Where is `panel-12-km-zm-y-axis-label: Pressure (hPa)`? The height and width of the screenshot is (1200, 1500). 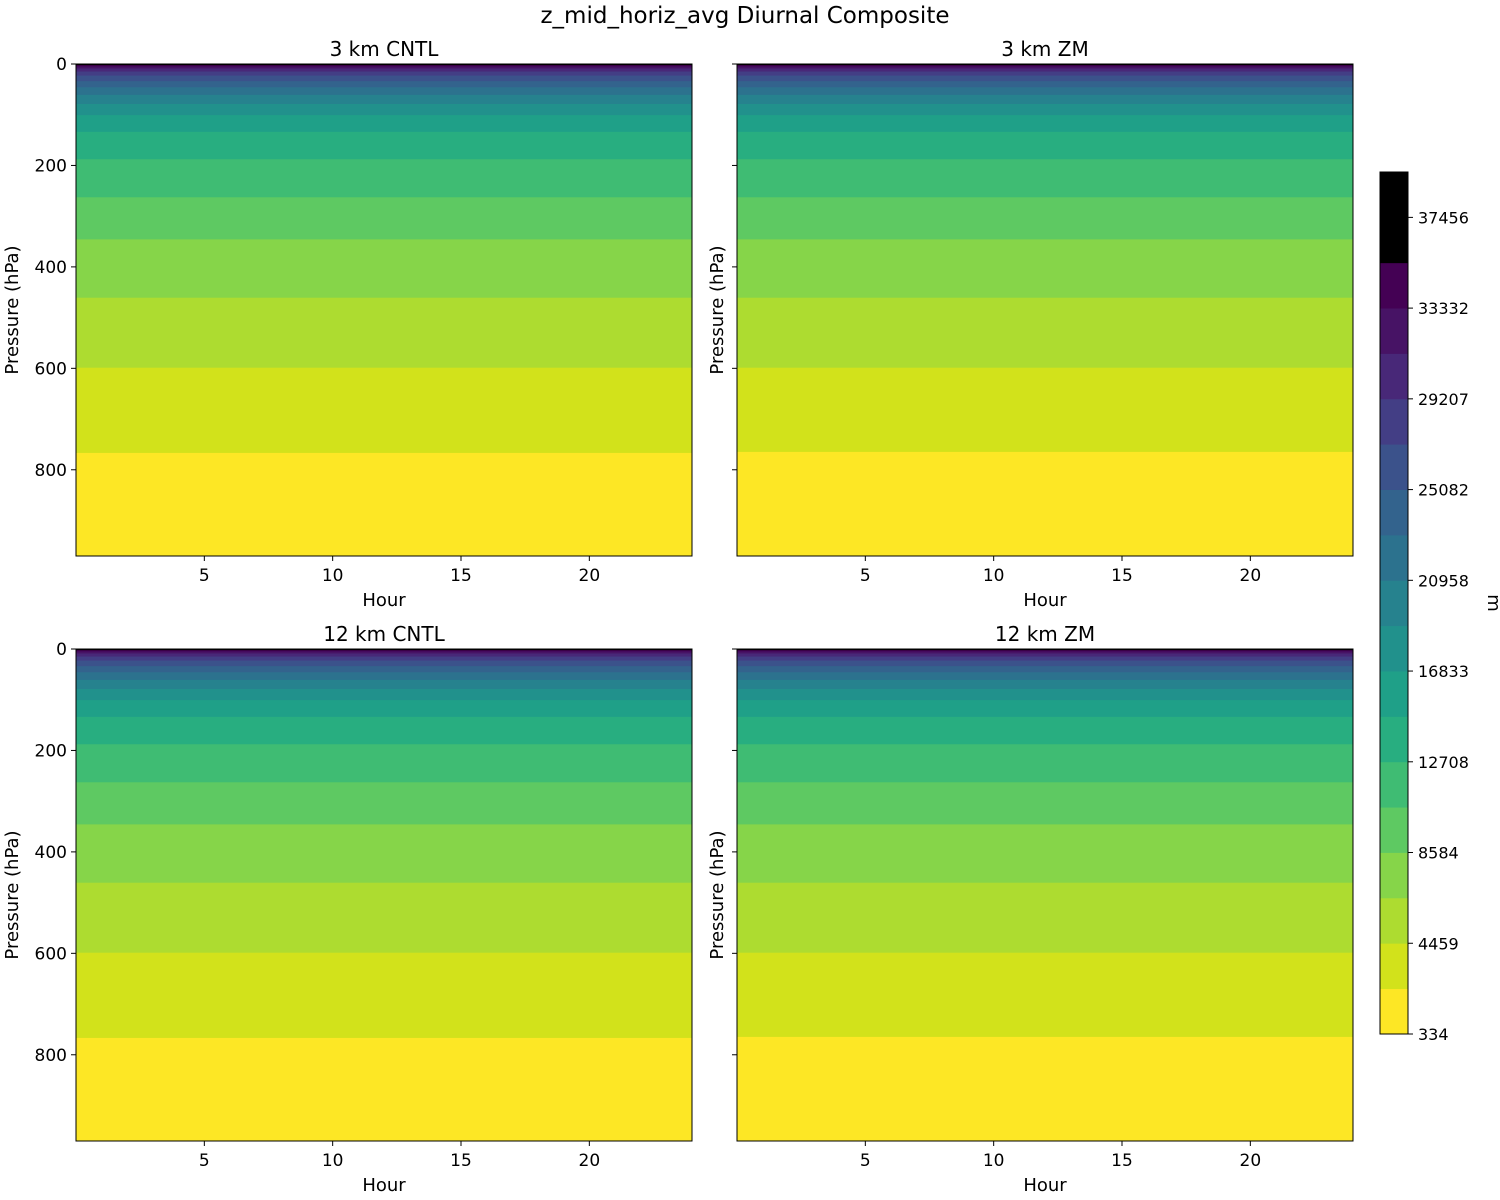 panel-12-km-zm-y-axis-label: Pressure (hPa) is located at coordinates (717, 894).